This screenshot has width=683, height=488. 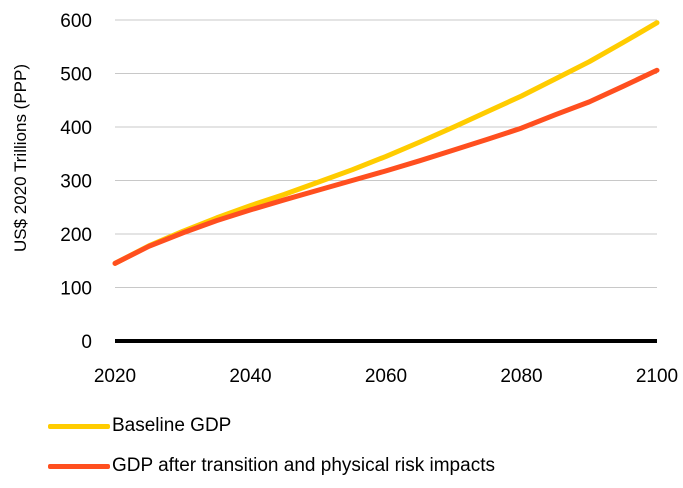 I want to click on legend-label-baseline: Baseline GDP, so click(x=172, y=425).